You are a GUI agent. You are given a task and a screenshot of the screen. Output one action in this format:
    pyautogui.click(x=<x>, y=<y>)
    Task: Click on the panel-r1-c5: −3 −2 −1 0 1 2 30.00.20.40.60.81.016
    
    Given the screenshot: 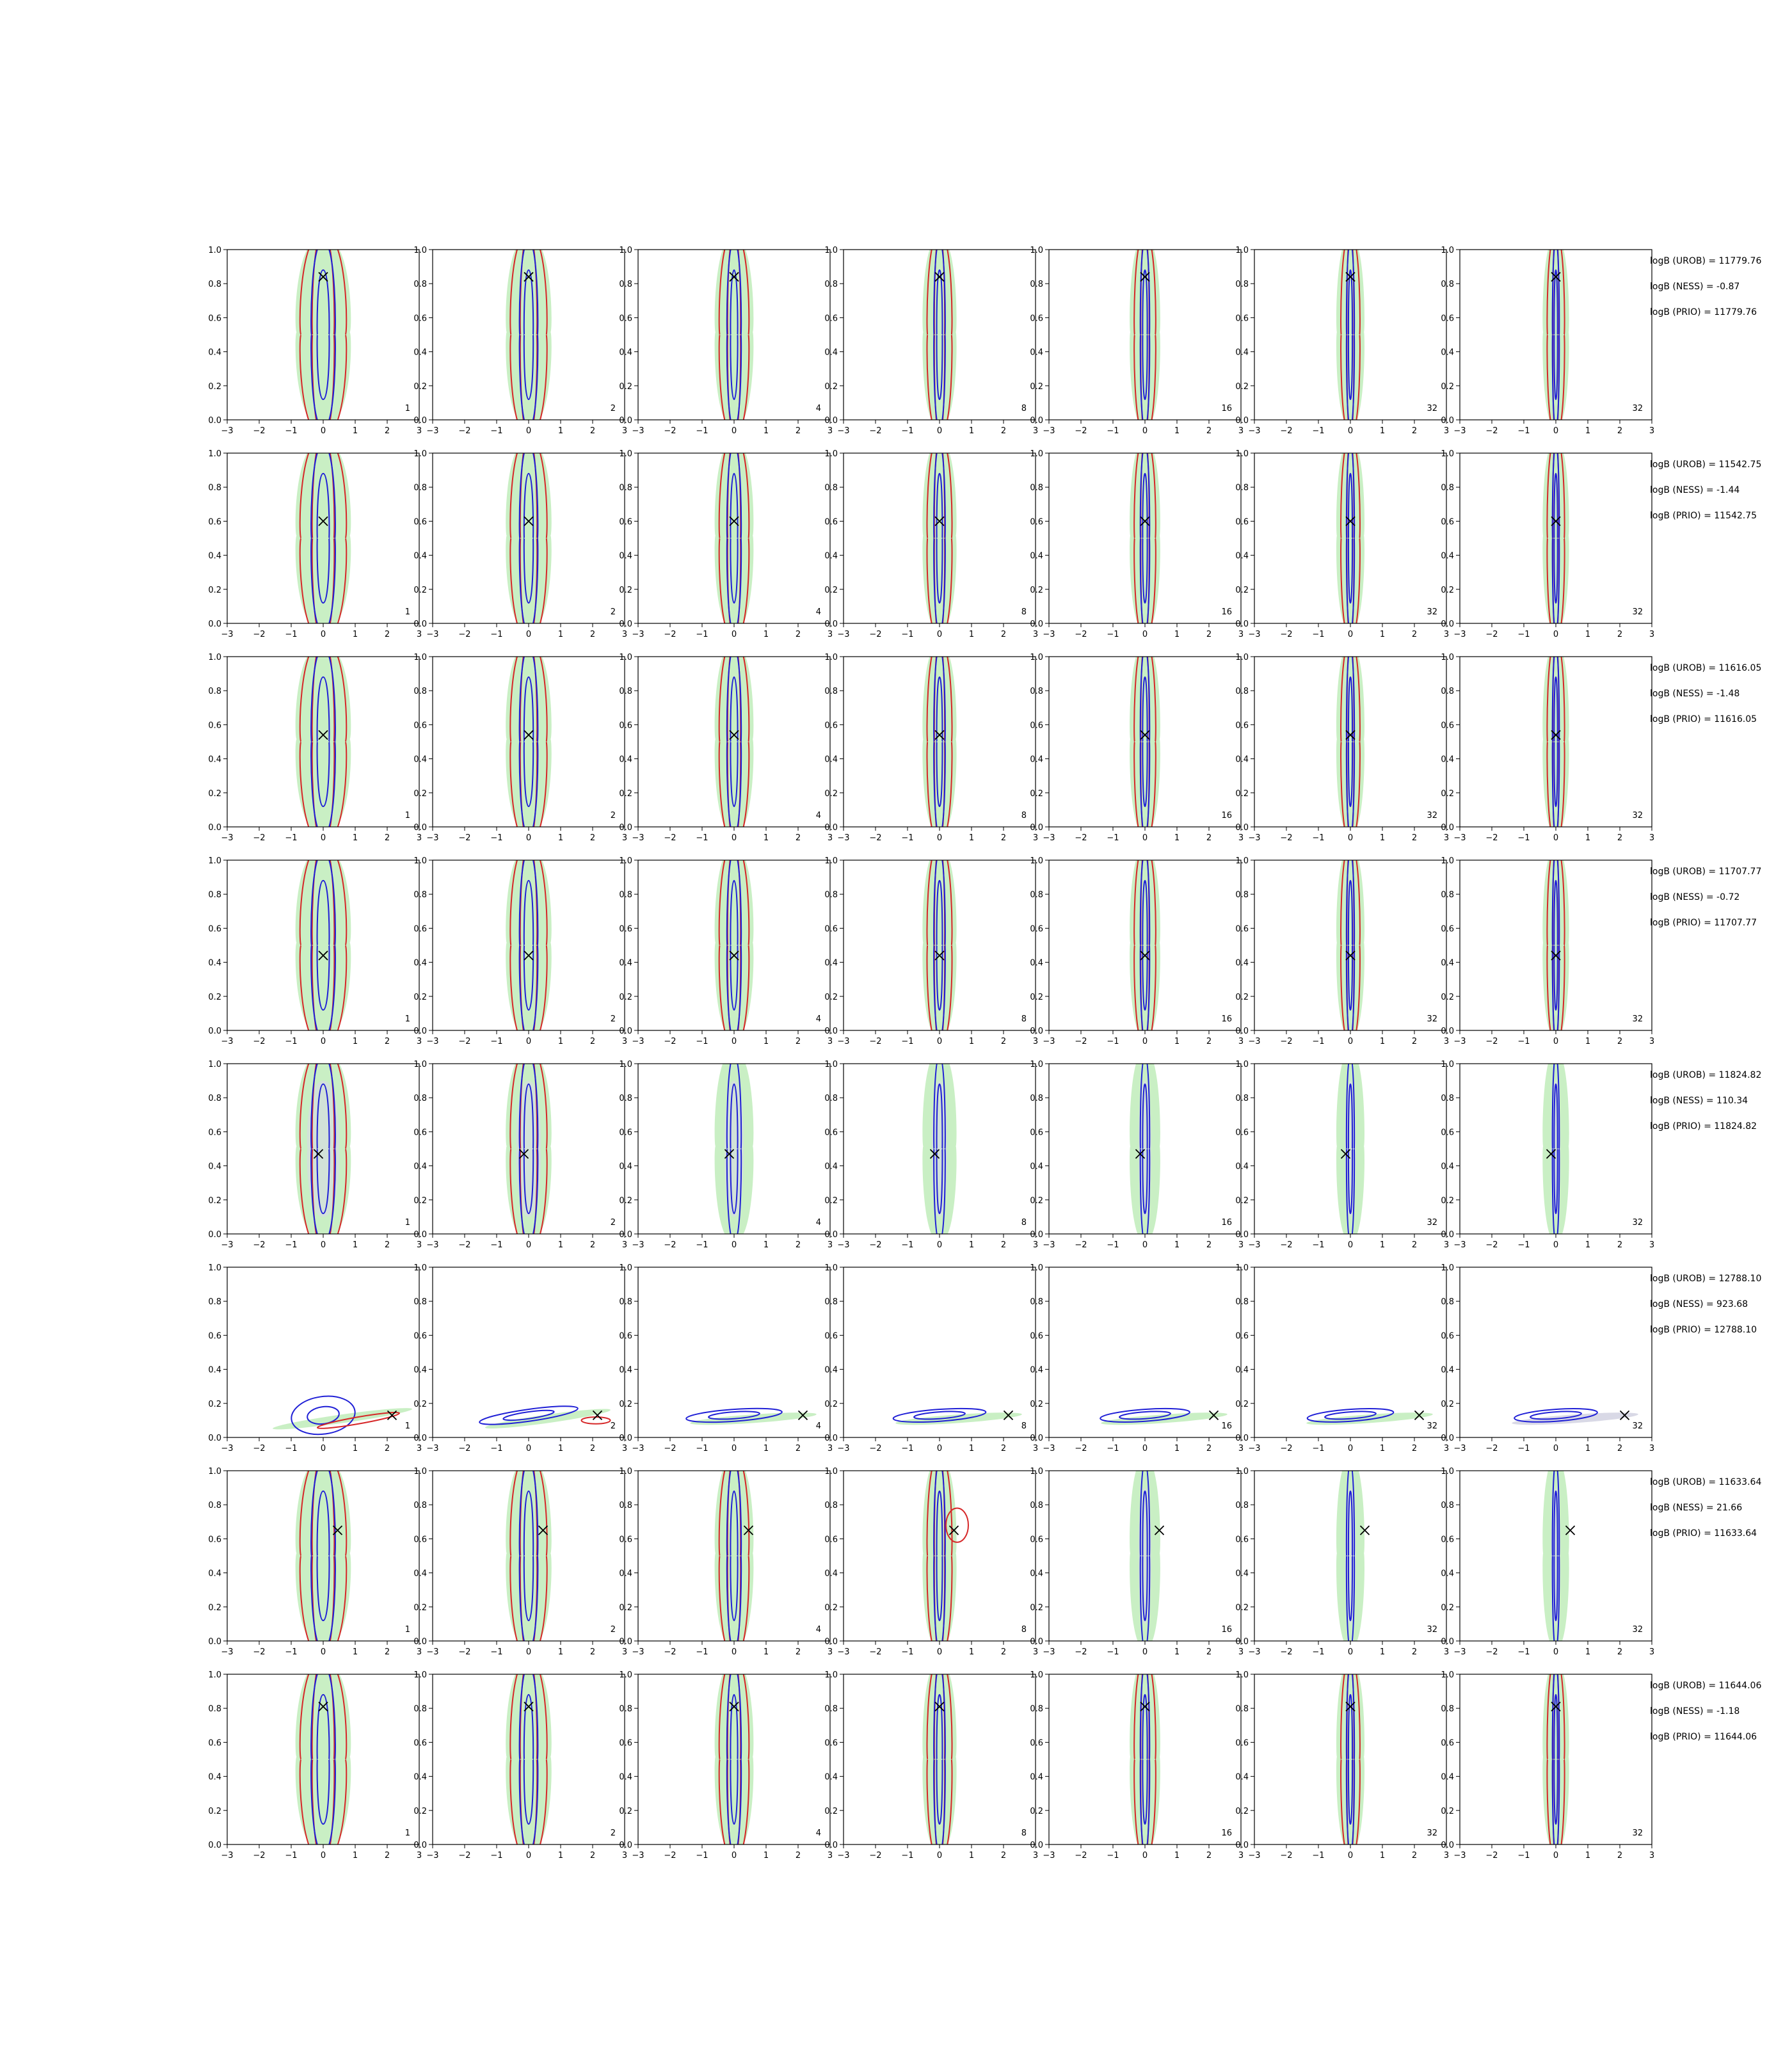 What is the action you would take?
    pyautogui.click(x=1137, y=341)
    